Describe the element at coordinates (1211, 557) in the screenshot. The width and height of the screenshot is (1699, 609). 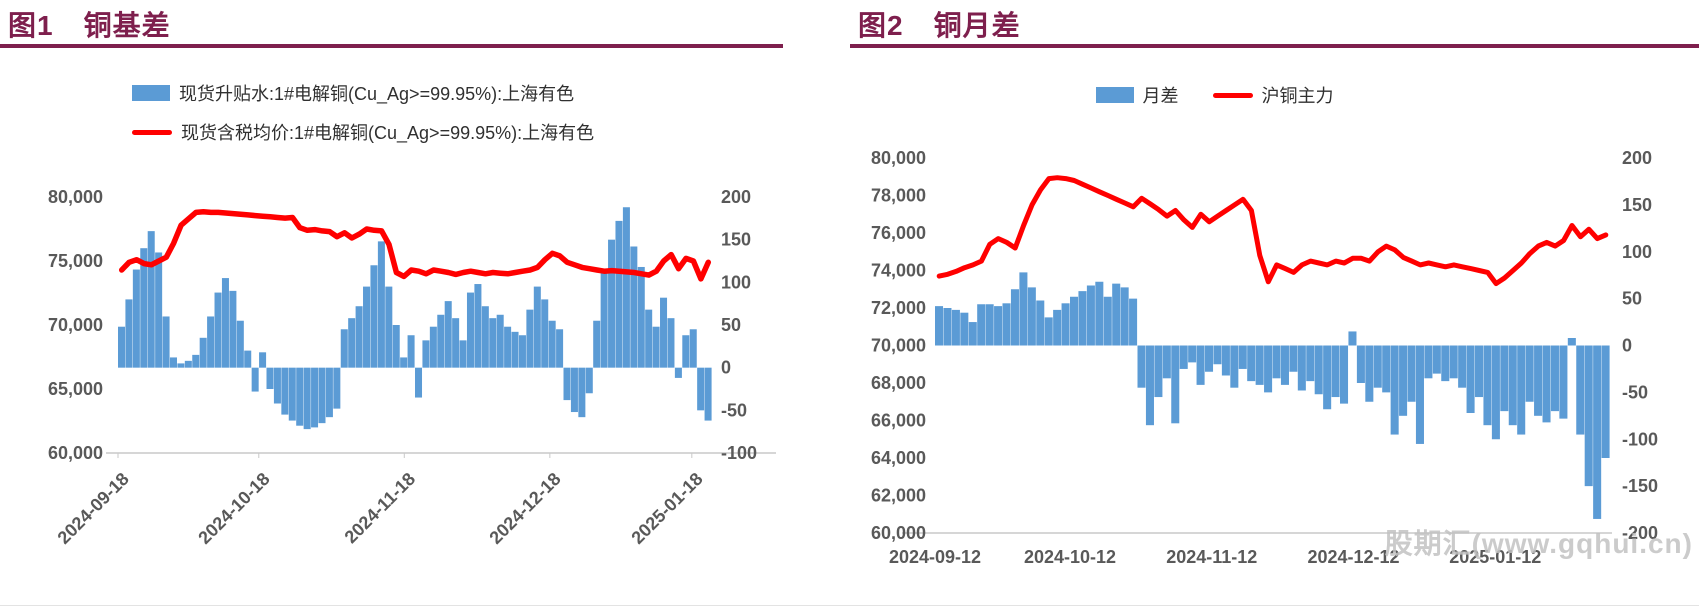
I see `x-axis-tick-label: 2024-11-12` at that location.